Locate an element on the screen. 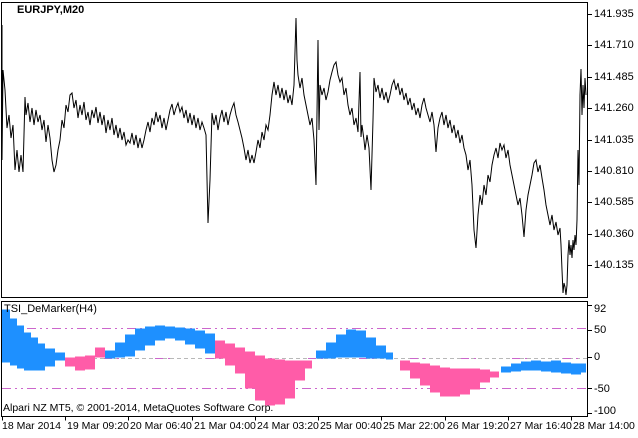 Image resolution: width=638 pixels, height=438 pixels. date-axis-label: 21 Mar 04:00 is located at coordinates (225, 426).